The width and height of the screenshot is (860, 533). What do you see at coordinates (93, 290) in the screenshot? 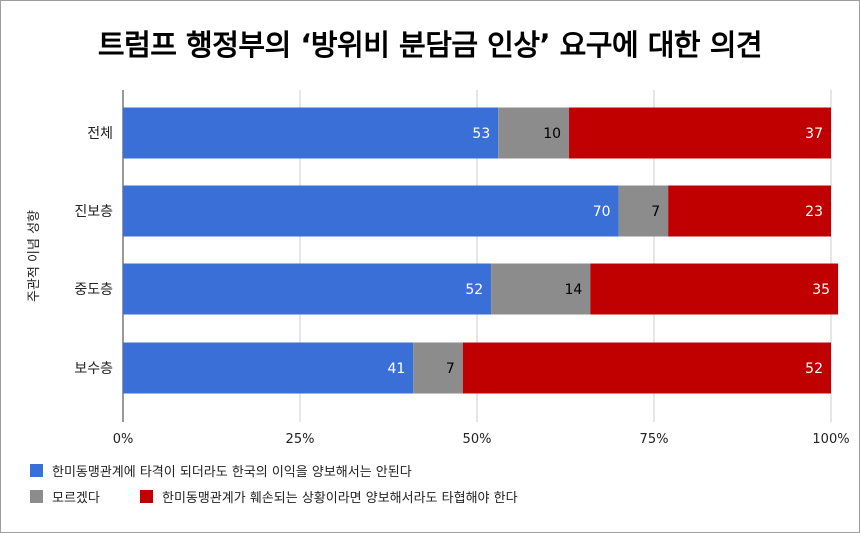
I see `category-label: 중도층` at bounding box center [93, 290].